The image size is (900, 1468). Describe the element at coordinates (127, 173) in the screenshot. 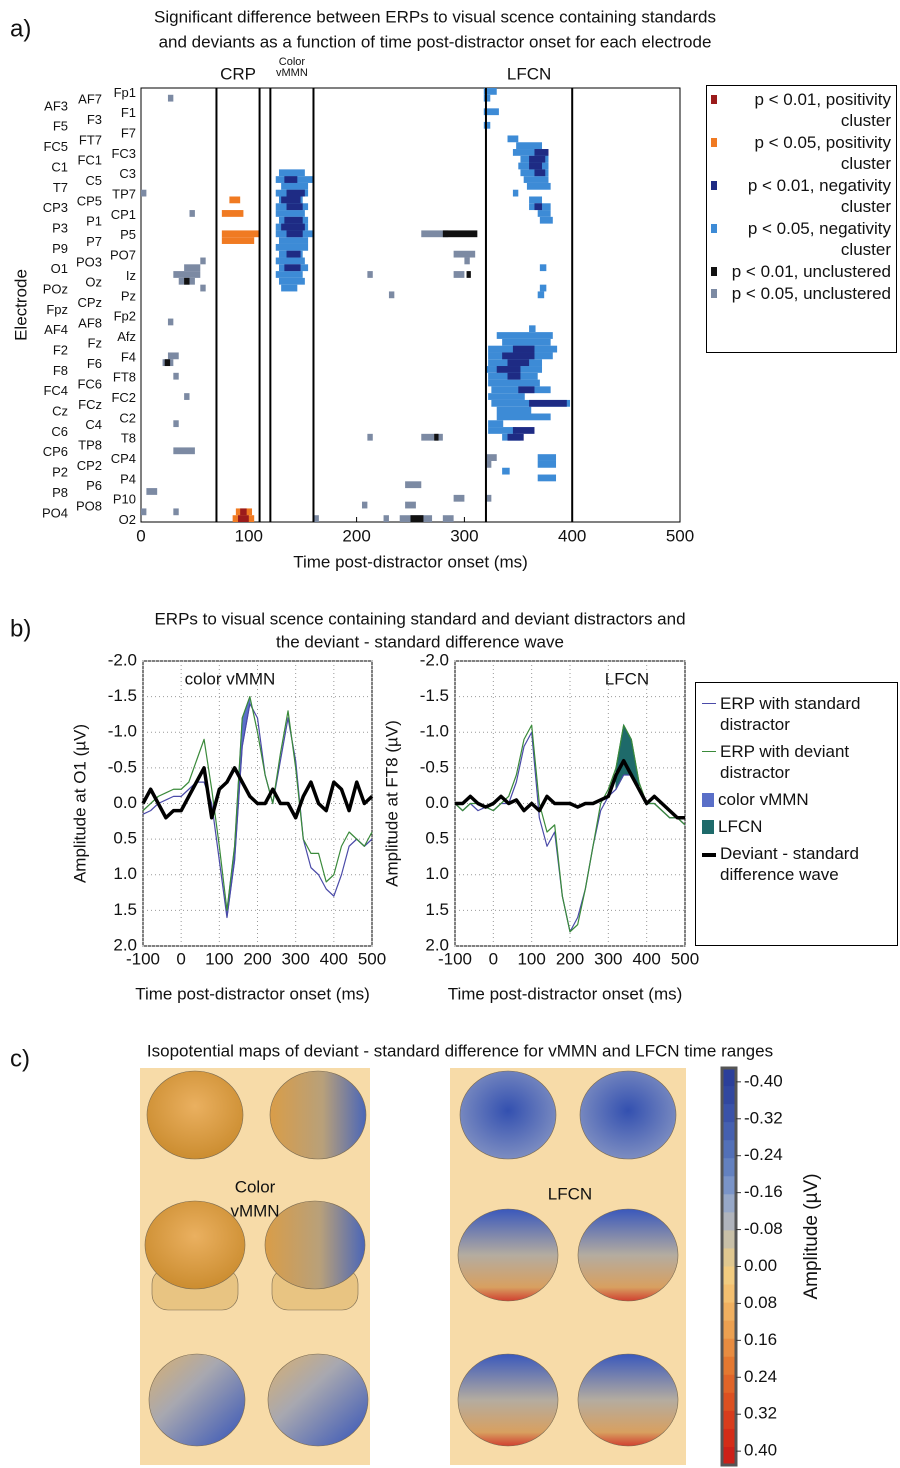

I see `electrode-label: C3` at that location.